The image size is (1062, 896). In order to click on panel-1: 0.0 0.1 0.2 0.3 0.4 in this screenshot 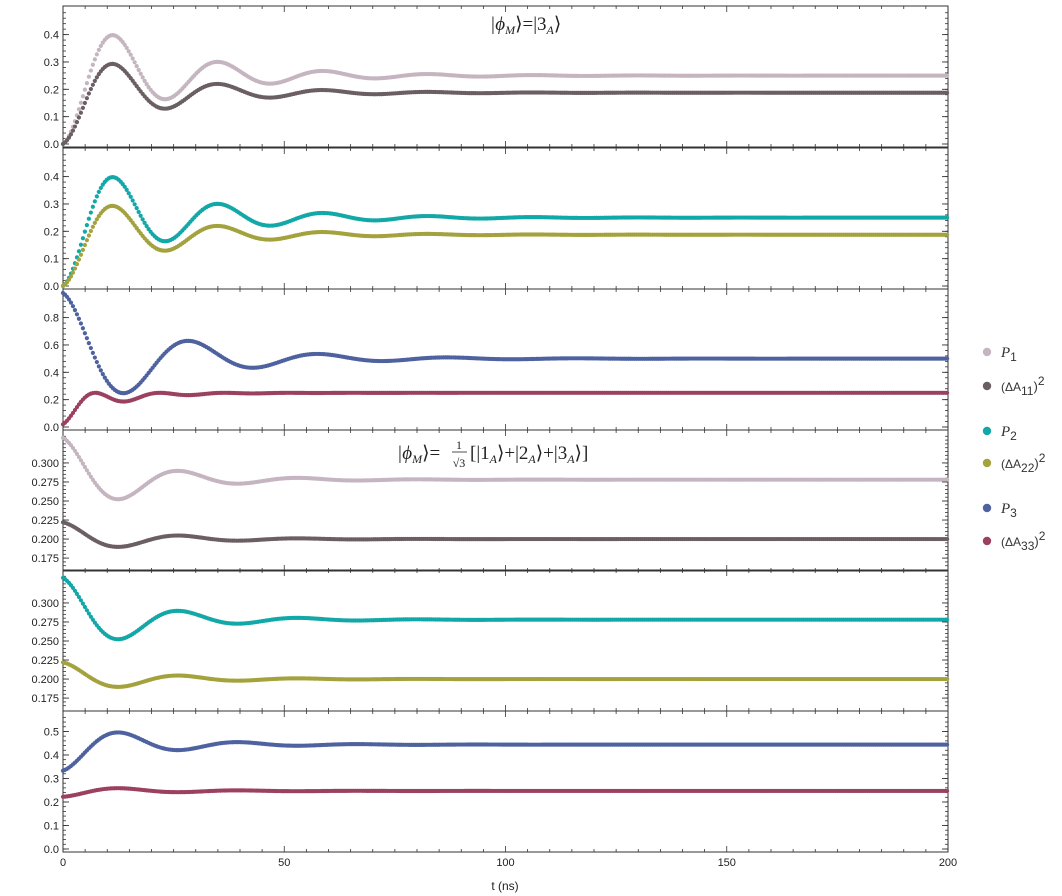, I will do `click(497, 78)`.